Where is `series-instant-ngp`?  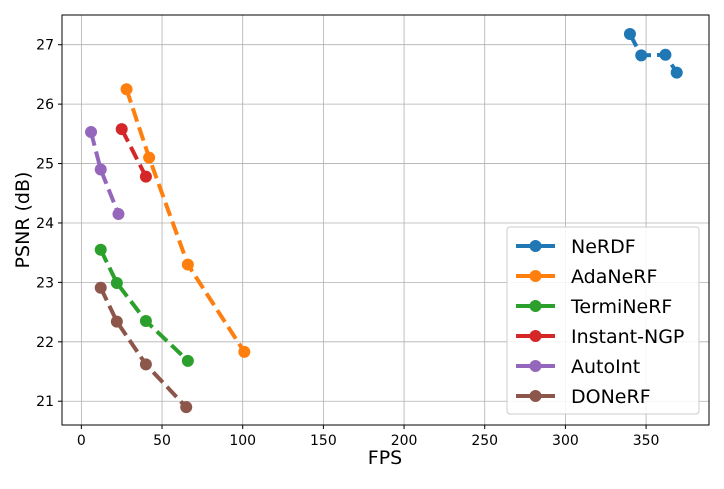 series-instant-ngp is located at coordinates (133, 153).